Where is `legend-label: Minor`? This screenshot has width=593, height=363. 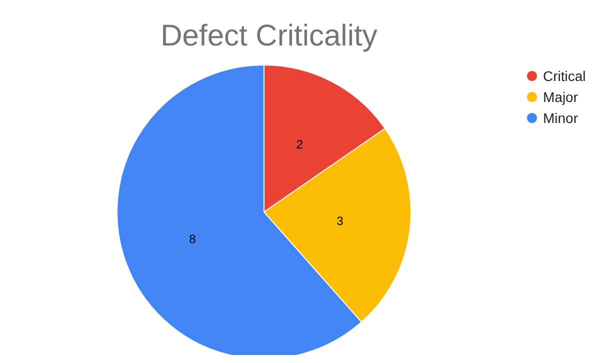
legend-label: Minor is located at coordinates (560, 118).